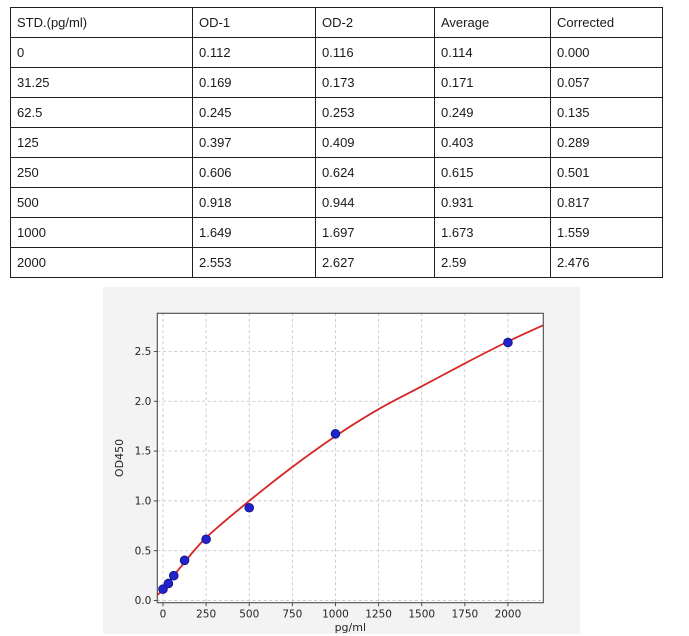 This screenshot has width=689, height=636. Describe the element at coordinates (335, 615) in the screenshot. I see `x-tick-label: 1000` at that location.